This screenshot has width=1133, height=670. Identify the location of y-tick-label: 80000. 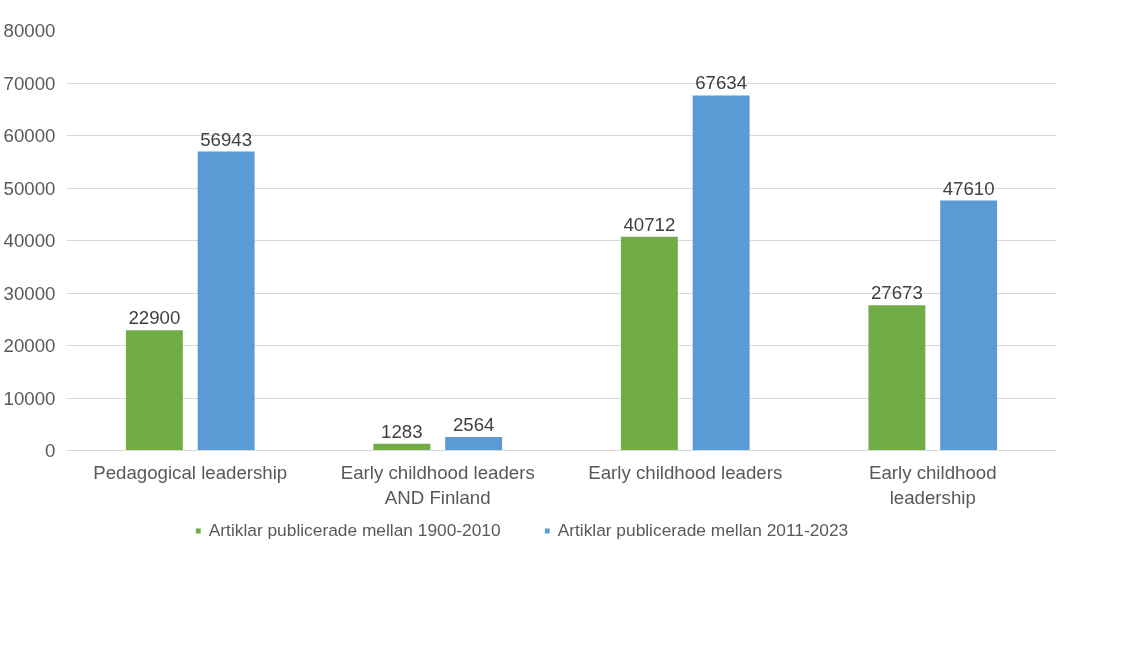
(29, 30).